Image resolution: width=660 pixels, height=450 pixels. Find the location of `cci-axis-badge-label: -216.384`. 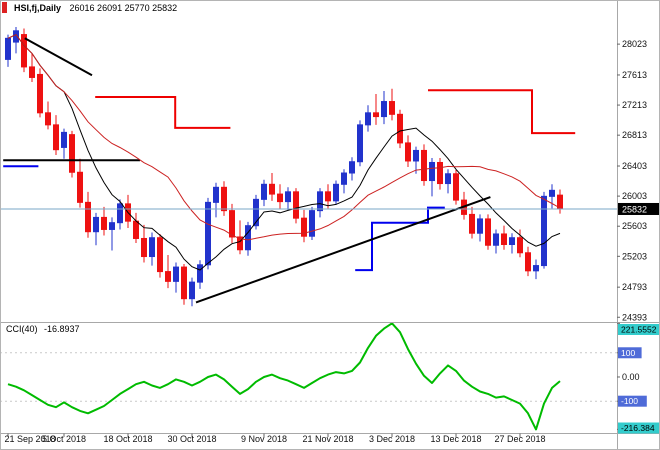

cci-axis-badge-label: -216.384 is located at coordinates (638, 428).